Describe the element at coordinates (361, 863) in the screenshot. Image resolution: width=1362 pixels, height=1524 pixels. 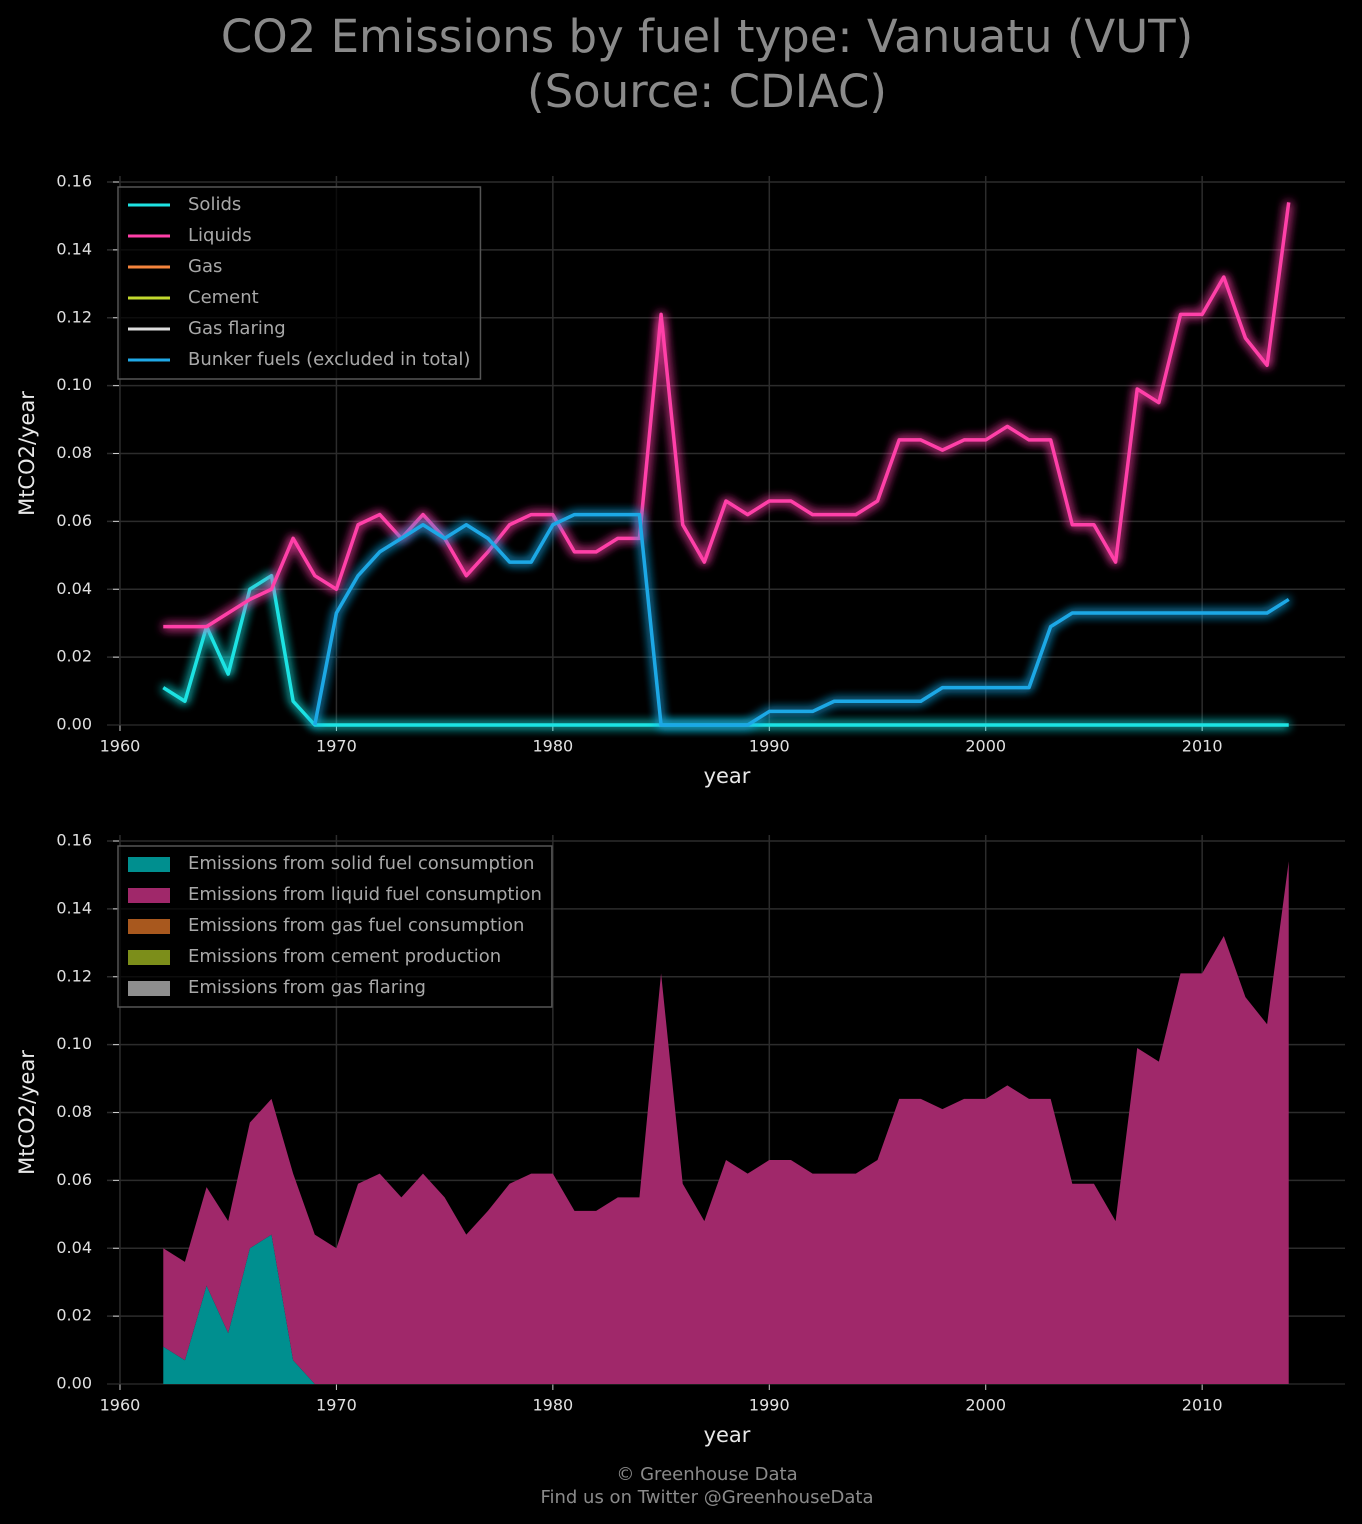
I see `legend-label: Emissions from solid fuel consumption` at that location.